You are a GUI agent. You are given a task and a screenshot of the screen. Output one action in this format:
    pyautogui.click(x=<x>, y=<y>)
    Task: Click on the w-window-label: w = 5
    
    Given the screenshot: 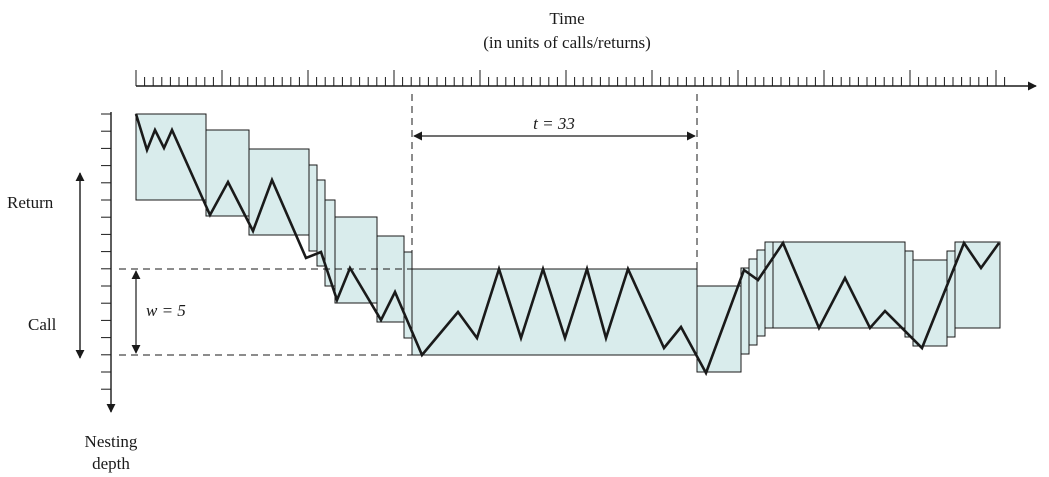 What is the action you would take?
    pyautogui.click(x=166, y=310)
    